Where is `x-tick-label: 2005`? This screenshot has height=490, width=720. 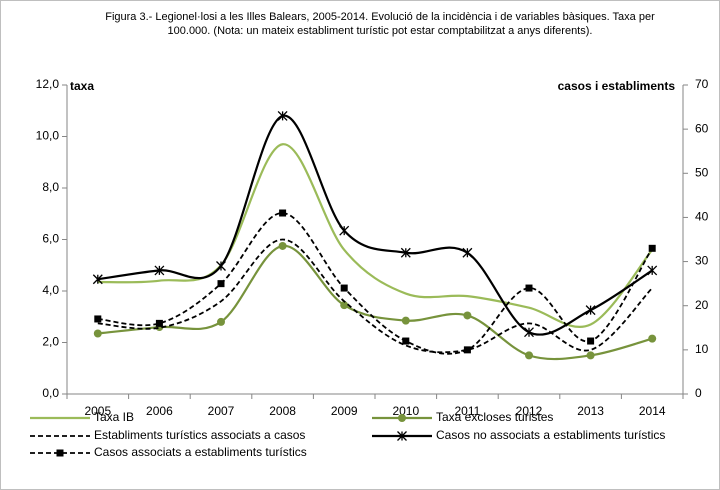 x-tick-label: 2005 is located at coordinates (97, 411).